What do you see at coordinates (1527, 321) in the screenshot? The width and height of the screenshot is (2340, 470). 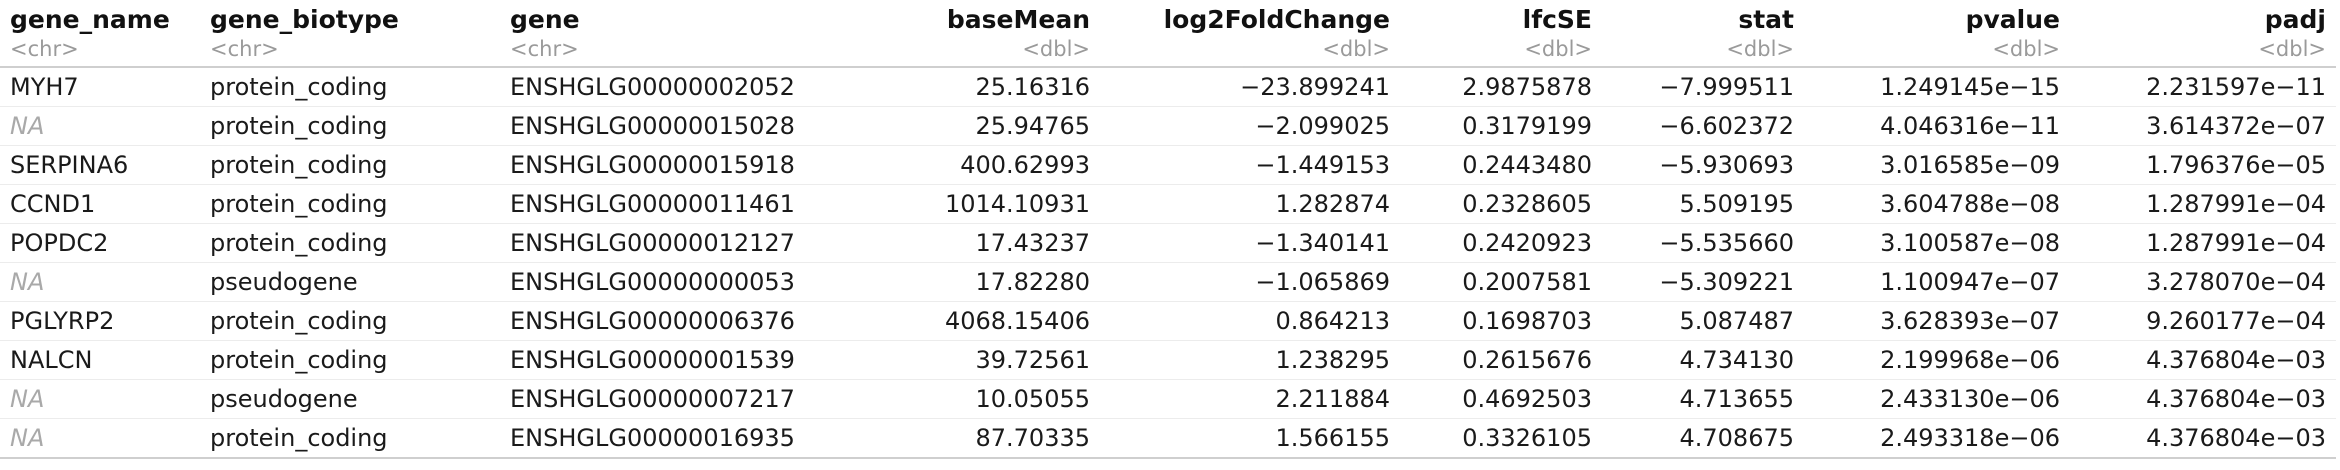 I see `cell-lfcse: 0.1698703` at bounding box center [1527, 321].